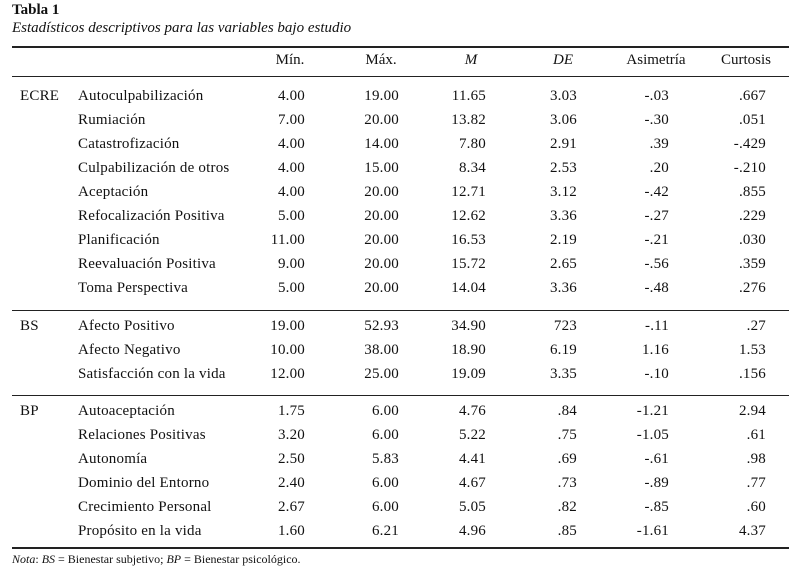 This screenshot has width=800, height=571. I want to click on variable-name: Crecimiento Personal, so click(145, 507).